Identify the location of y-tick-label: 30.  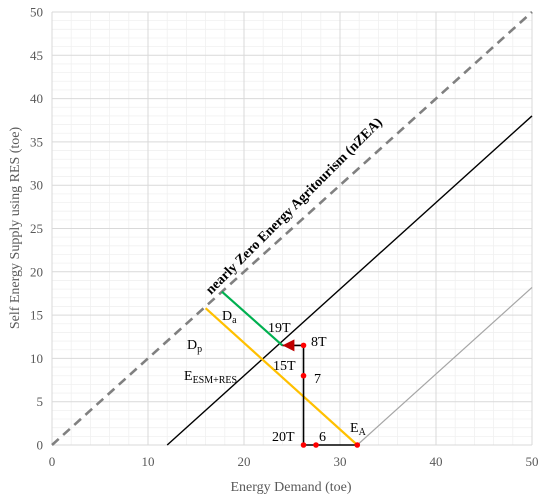
(36, 185).